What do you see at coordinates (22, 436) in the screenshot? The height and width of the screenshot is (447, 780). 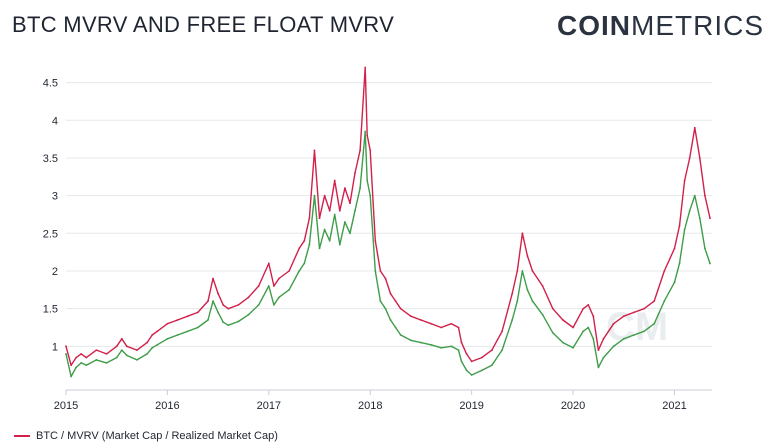 I see `legend-swatch-mvrv` at bounding box center [22, 436].